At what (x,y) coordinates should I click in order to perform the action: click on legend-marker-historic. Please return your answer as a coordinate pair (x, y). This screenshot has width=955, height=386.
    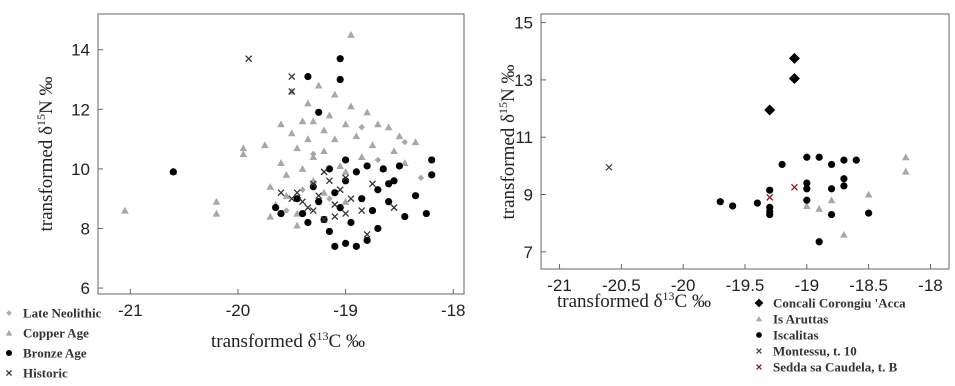
    Looking at the image, I should click on (9, 373).